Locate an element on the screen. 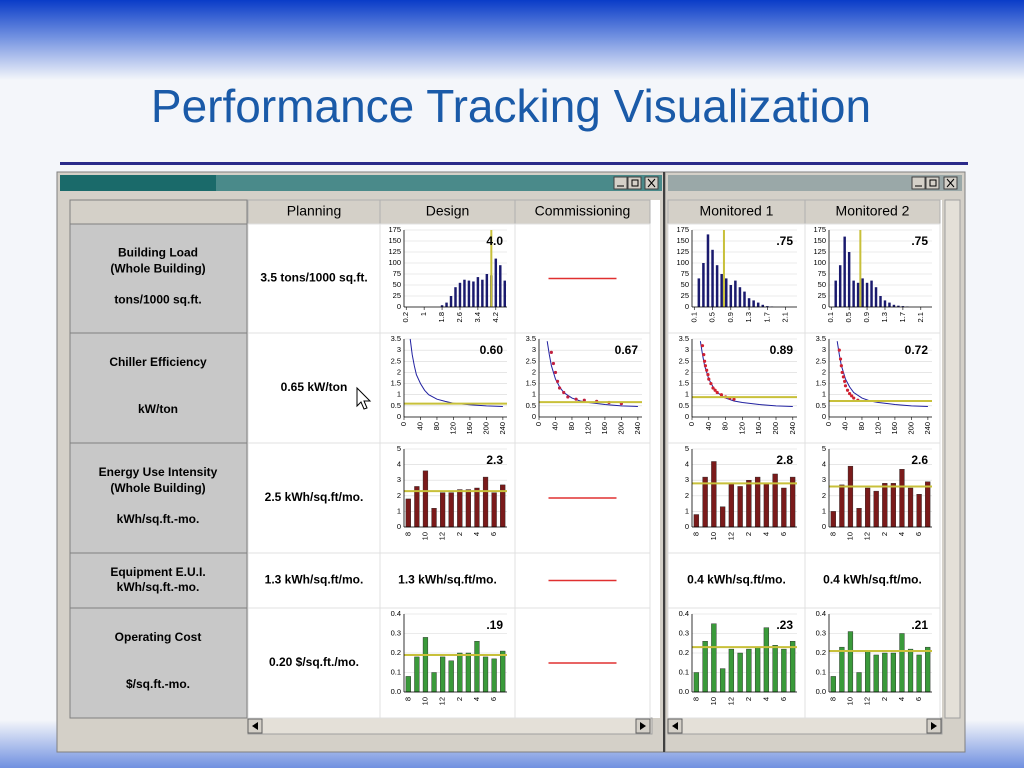  y-tick-label: 125 is located at coordinates (819, 251).